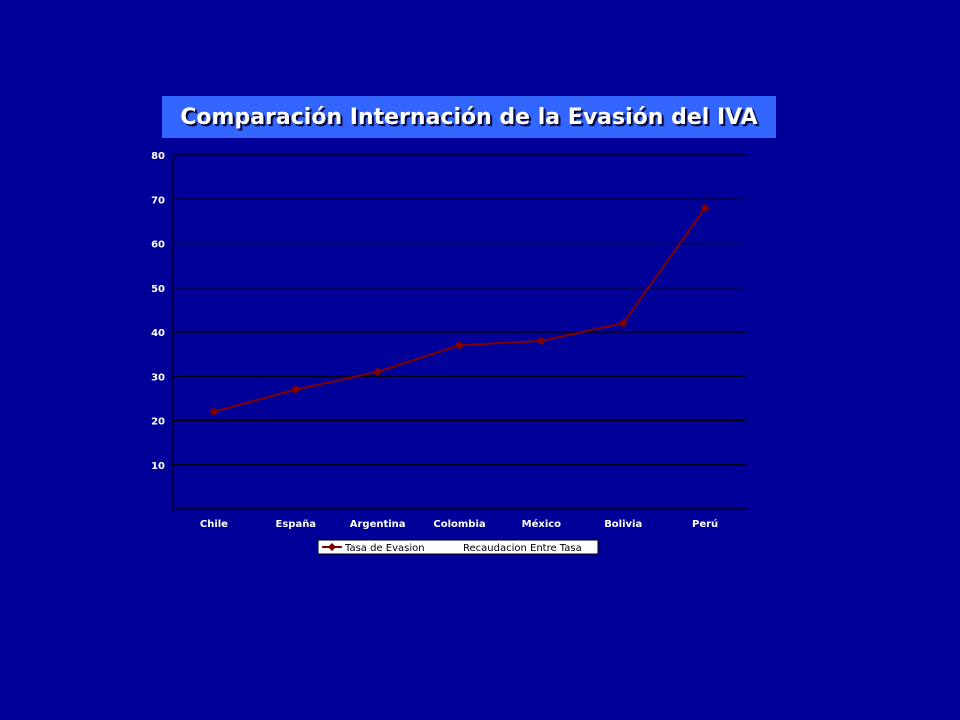 The image size is (960, 720). I want to click on x-tick-label: España, so click(296, 524).